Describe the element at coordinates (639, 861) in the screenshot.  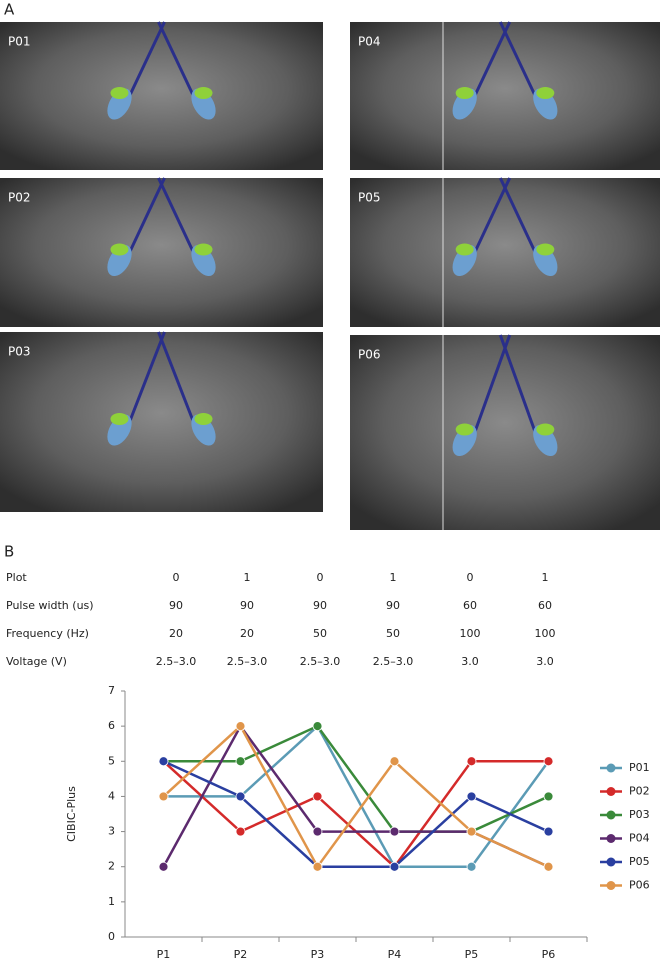
I see `legend-label: P05` at that location.